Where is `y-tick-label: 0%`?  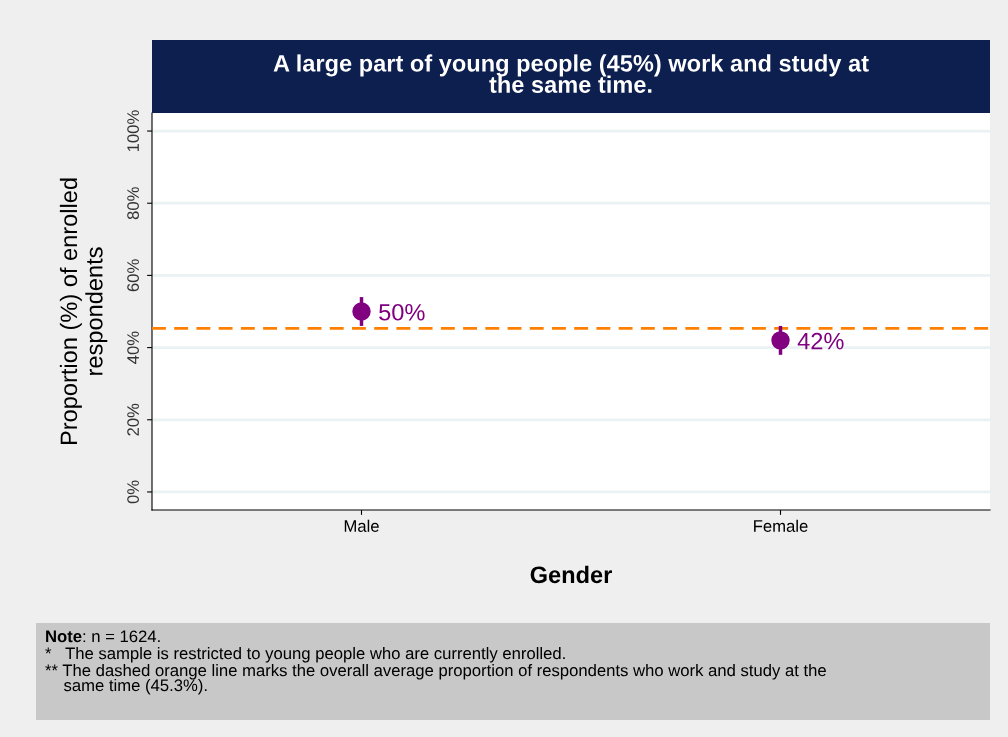 y-tick-label: 0% is located at coordinates (133, 492).